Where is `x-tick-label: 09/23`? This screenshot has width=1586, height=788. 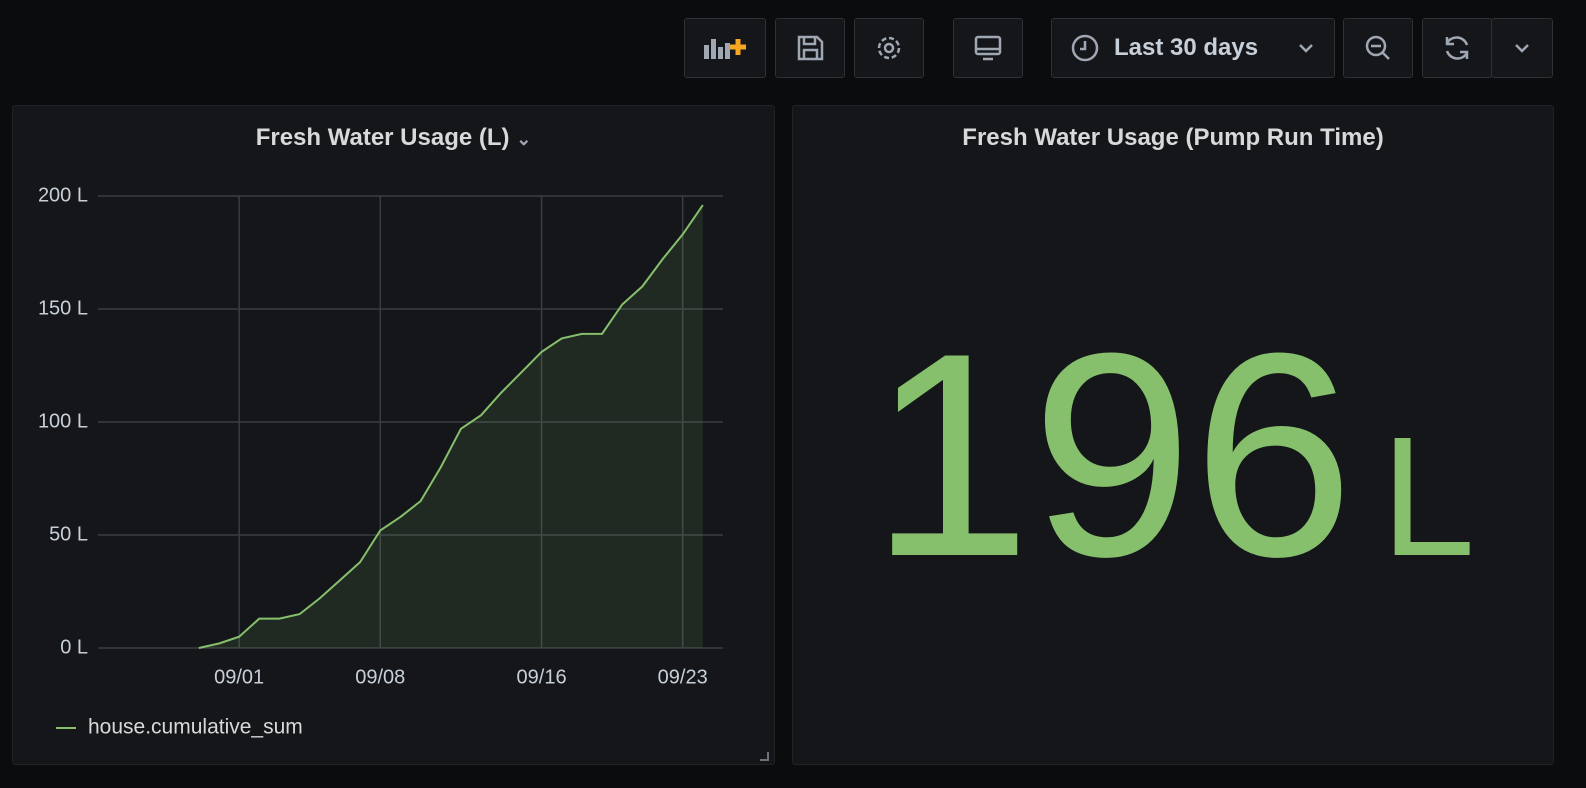
x-tick-label: 09/23 is located at coordinates (683, 677).